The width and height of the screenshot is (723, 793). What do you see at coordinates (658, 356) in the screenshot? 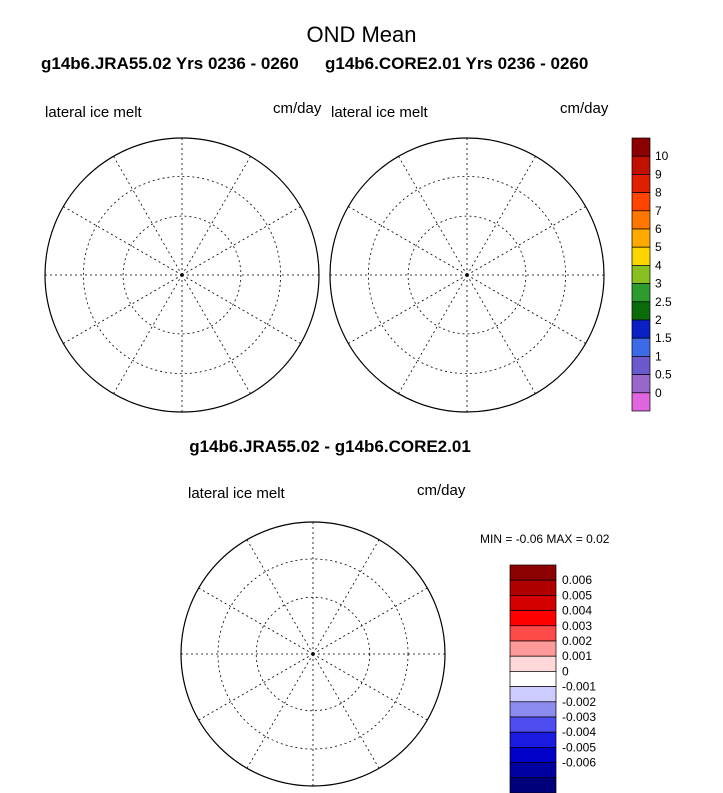
I see `colorbar-tick-label: 1` at bounding box center [658, 356].